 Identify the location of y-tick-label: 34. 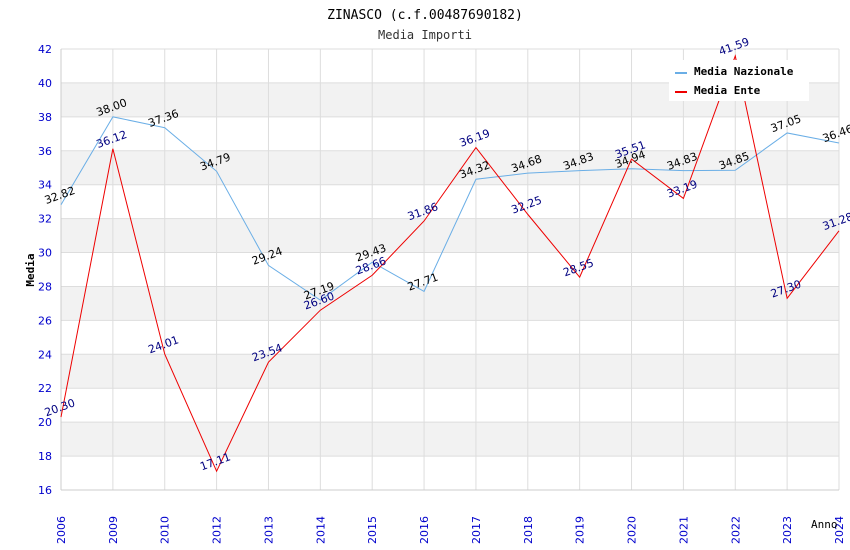
(45, 185).